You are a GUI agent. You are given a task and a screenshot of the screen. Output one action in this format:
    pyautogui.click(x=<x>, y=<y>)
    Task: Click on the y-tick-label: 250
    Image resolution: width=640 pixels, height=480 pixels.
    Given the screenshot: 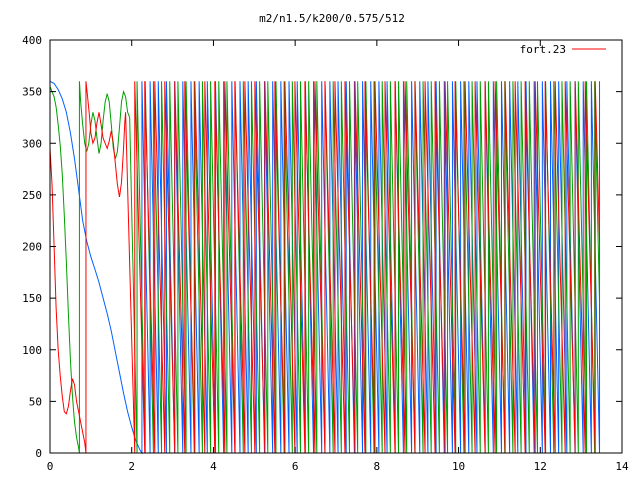 What is the action you would take?
    pyautogui.click(x=32, y=195)
    